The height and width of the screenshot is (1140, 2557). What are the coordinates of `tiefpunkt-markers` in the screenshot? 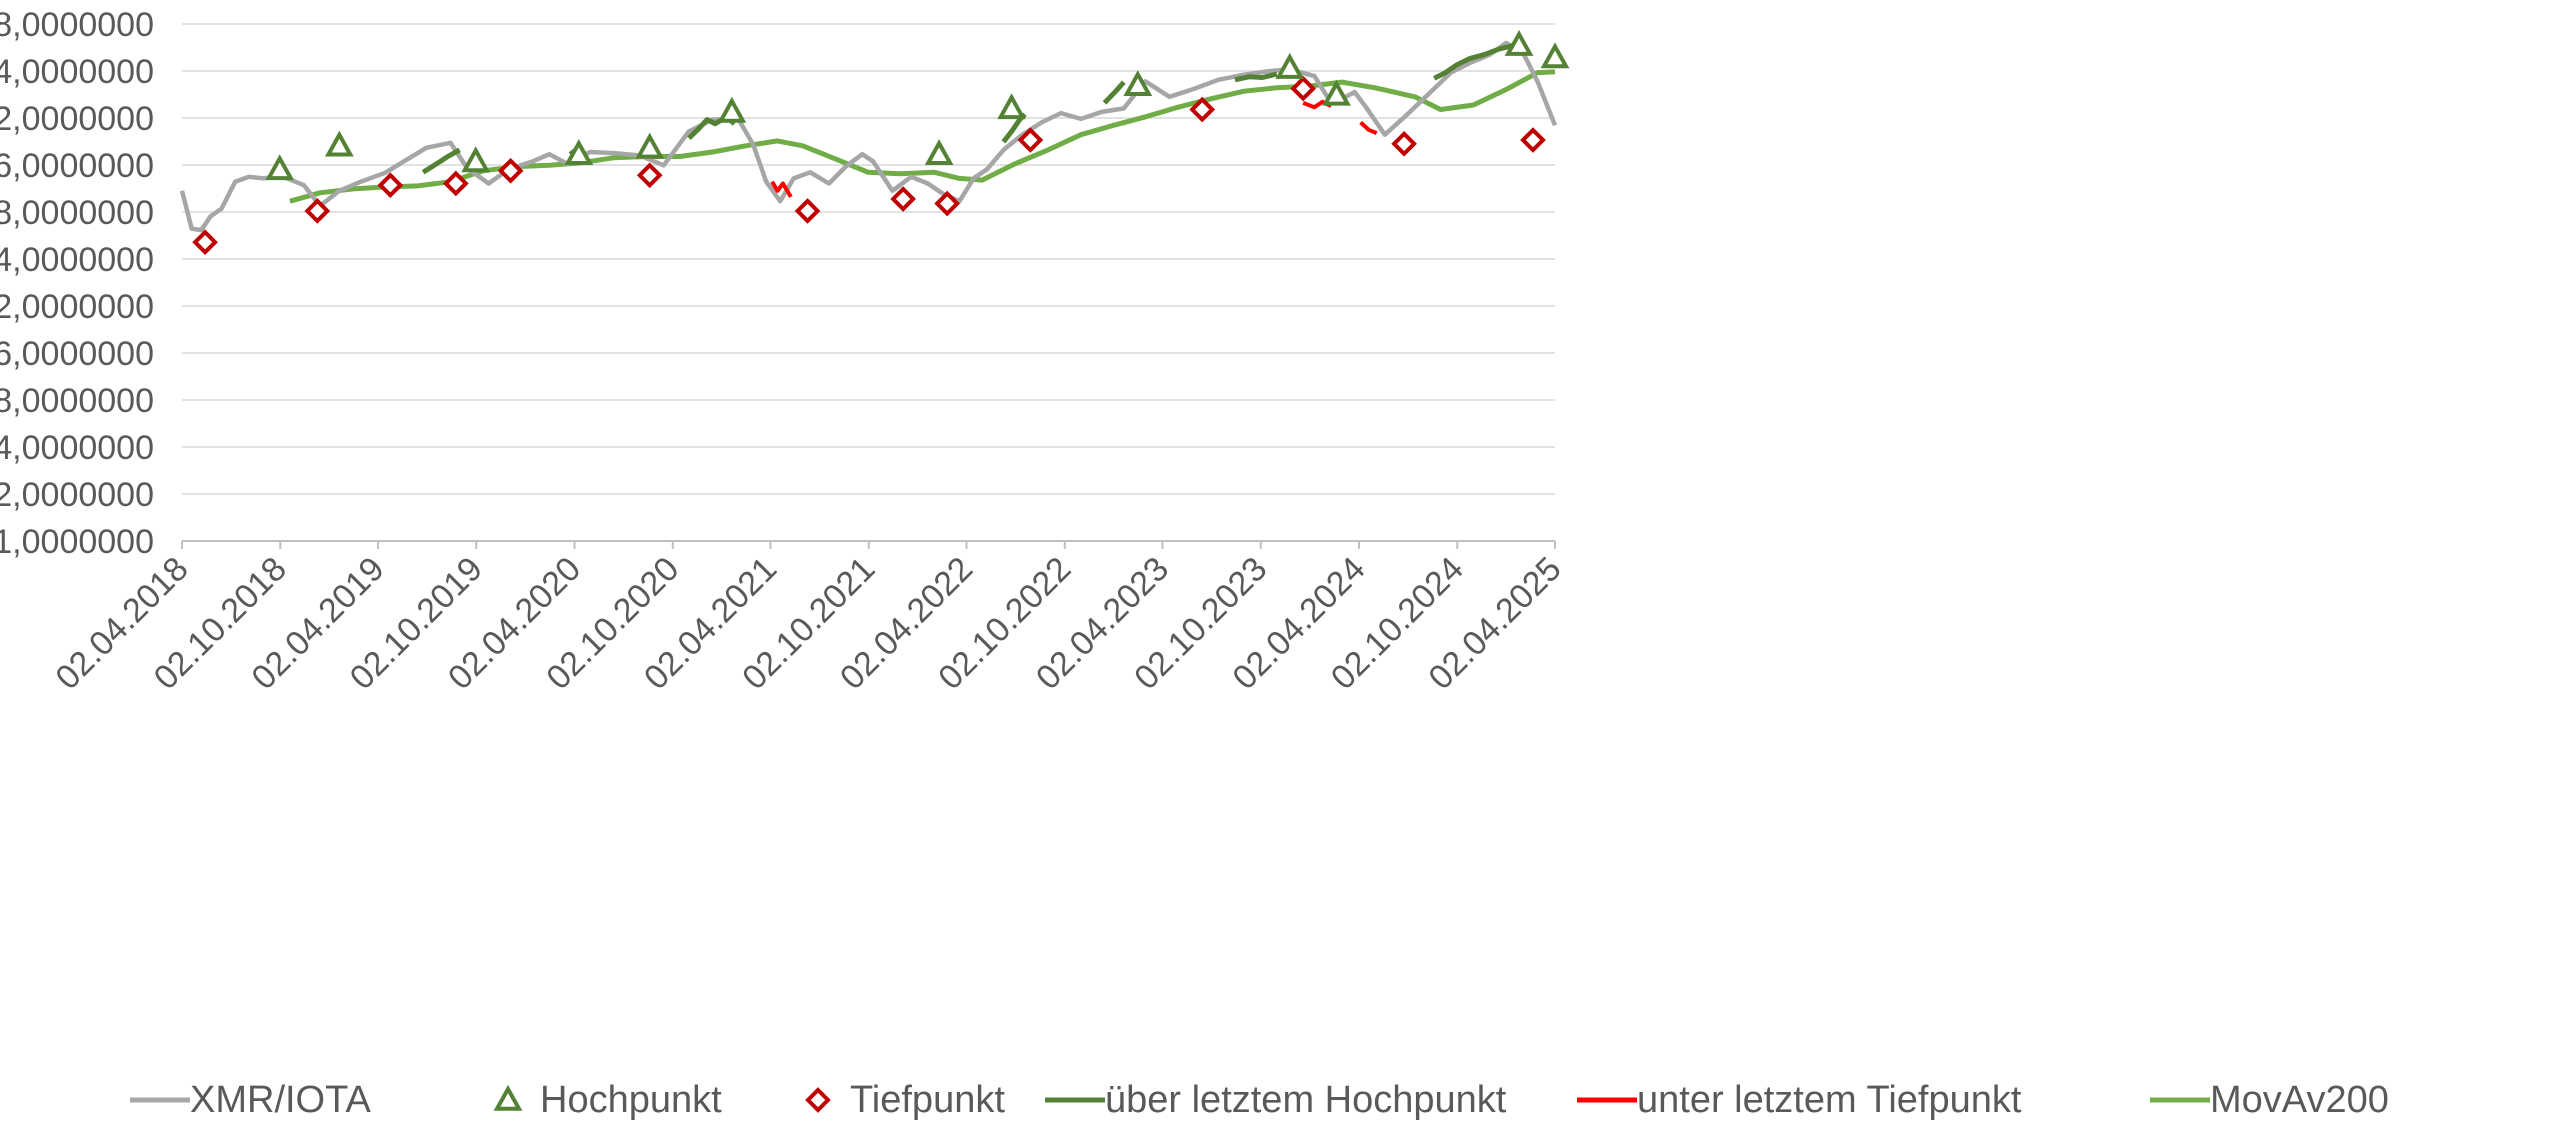 It's located at (869, 165).